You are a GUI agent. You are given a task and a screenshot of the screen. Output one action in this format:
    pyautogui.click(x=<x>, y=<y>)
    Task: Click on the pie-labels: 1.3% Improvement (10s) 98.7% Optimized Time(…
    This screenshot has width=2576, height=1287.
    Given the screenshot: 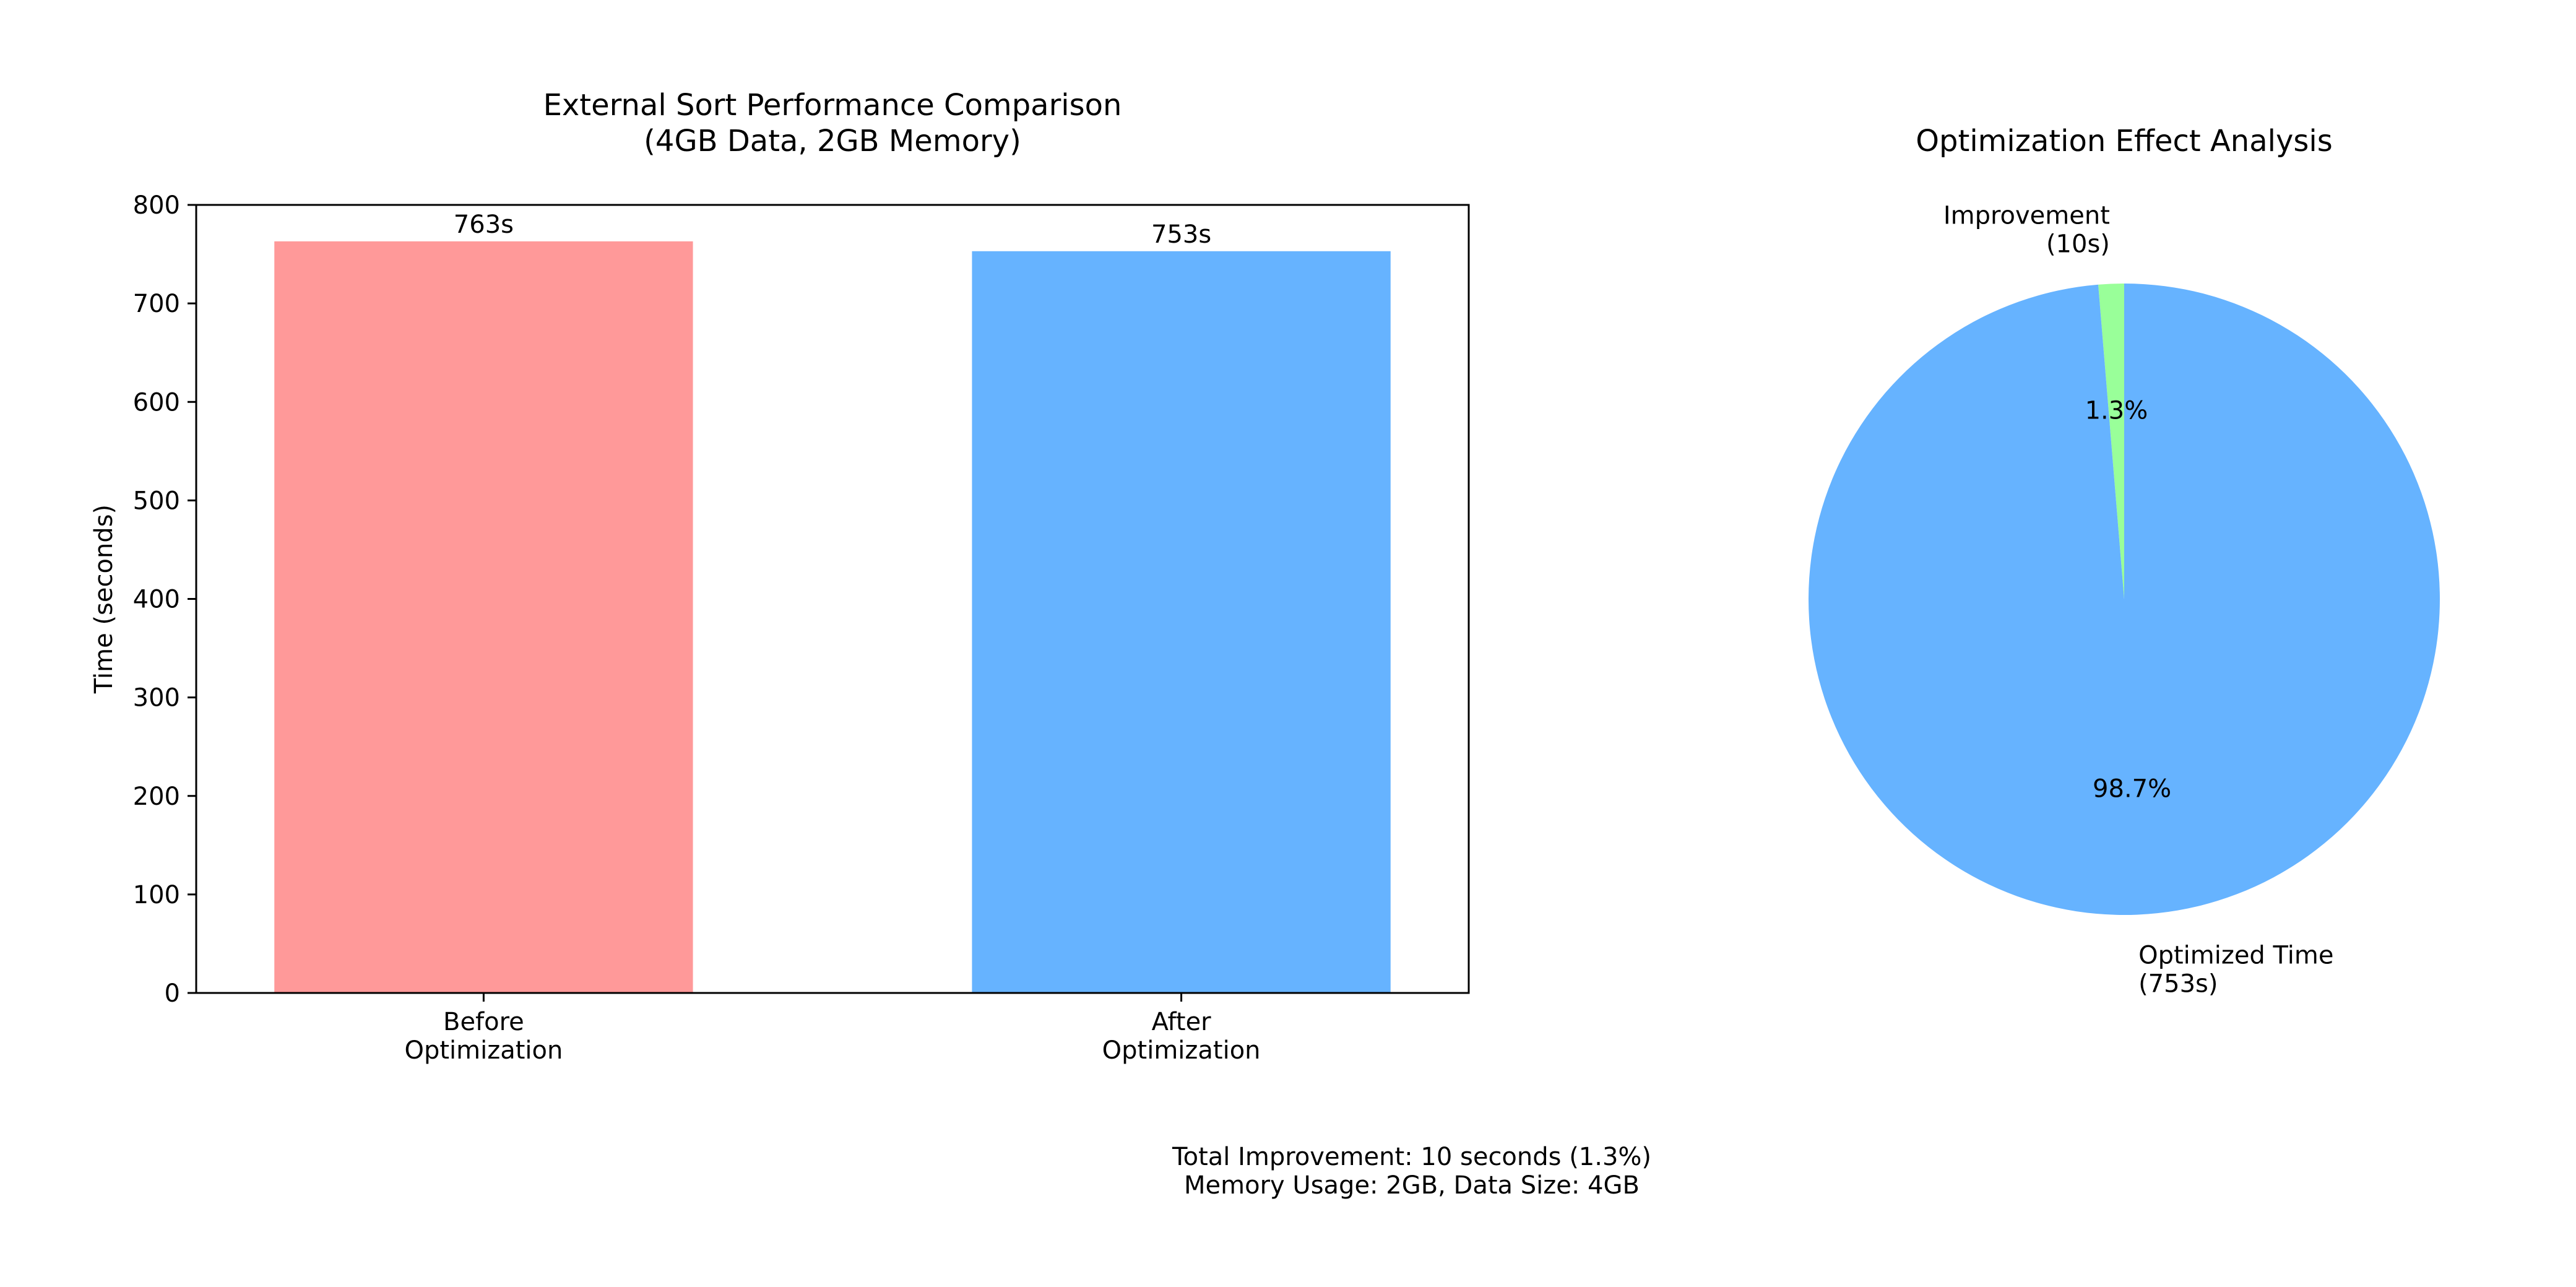 What is the action you would take?
    pyautogui.click(x=2138, y=599)
    